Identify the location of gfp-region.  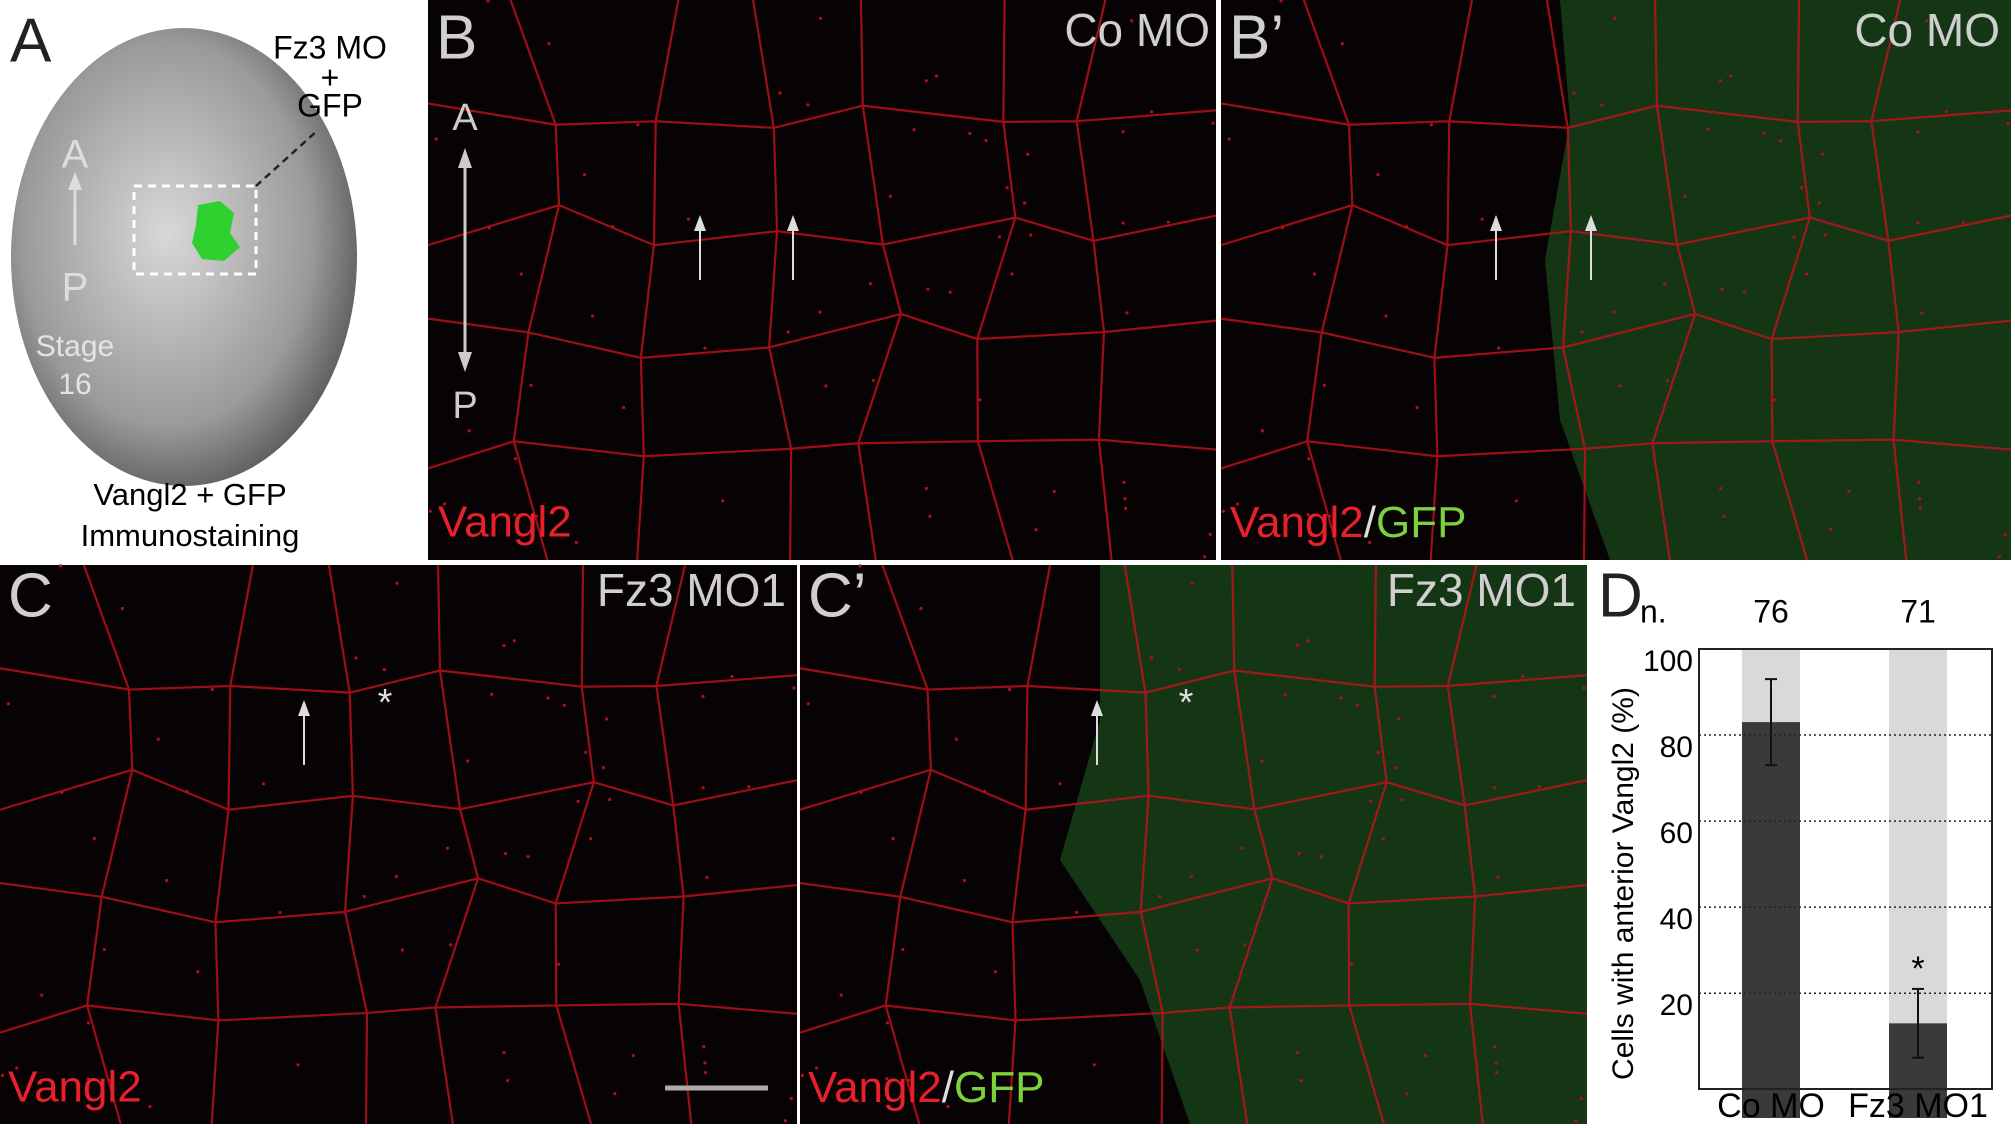
(1778, 280).